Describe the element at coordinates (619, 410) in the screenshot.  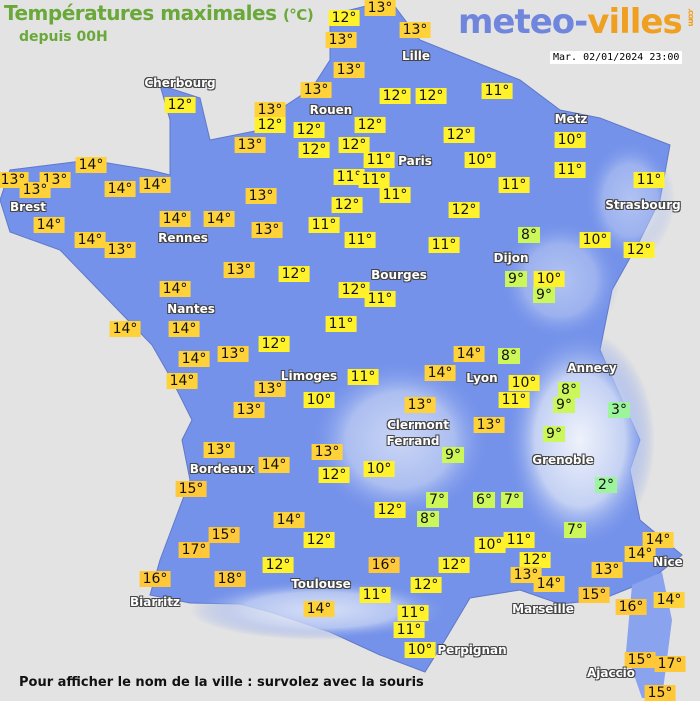
I see `temperature-label: 3°` at that location.